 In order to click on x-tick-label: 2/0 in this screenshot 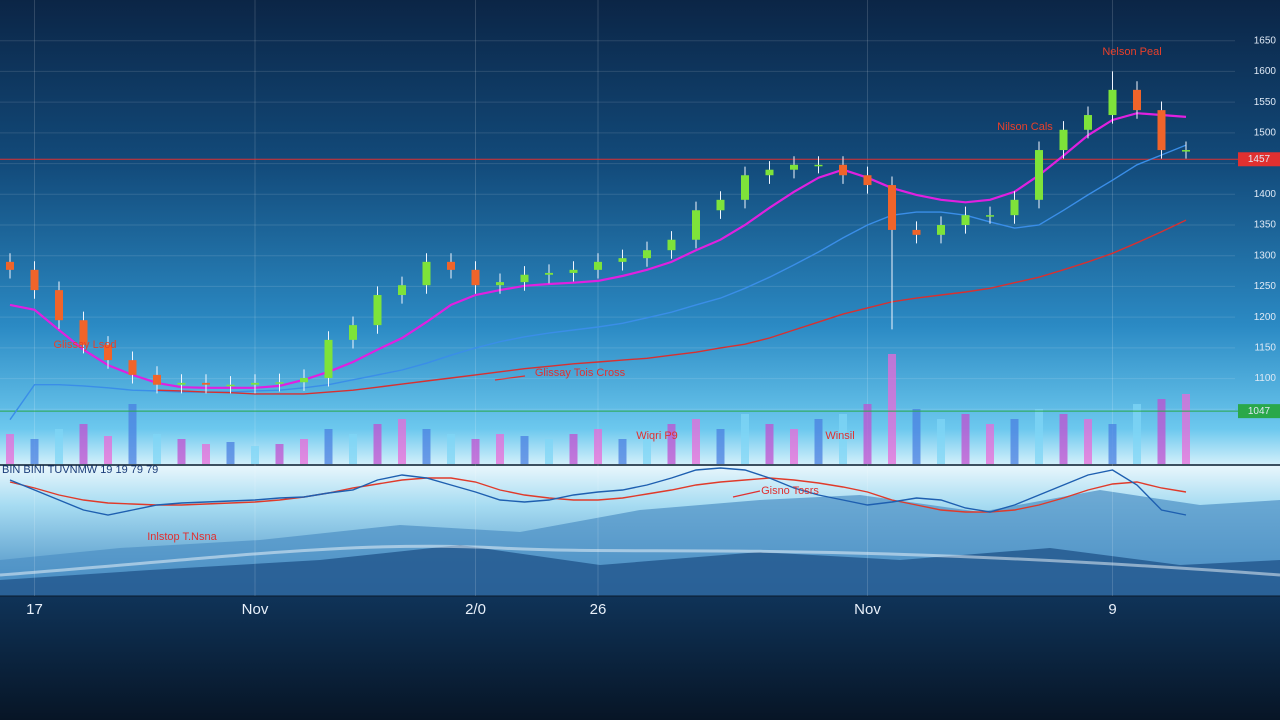, I will do `click(475, 609)`.